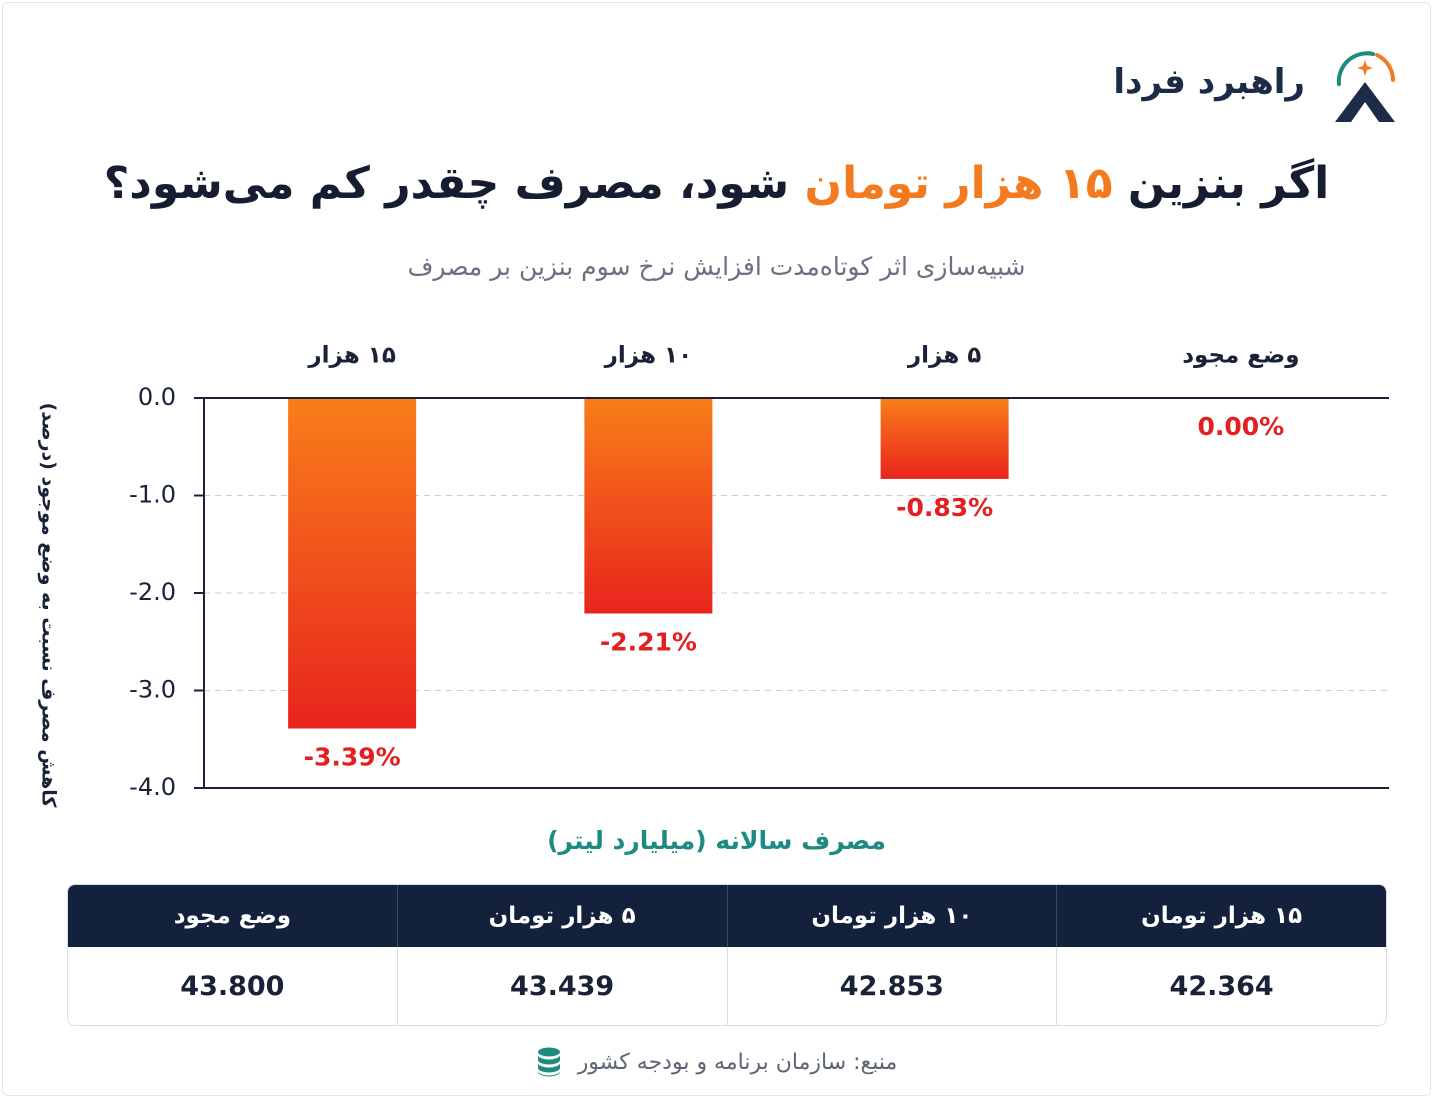 This screenshot has height=1098, width=1433. What do you see at coordinates (232, 986) in the screenshot?
I see `table-cell: 43.800` at bounding box center [232, 986].